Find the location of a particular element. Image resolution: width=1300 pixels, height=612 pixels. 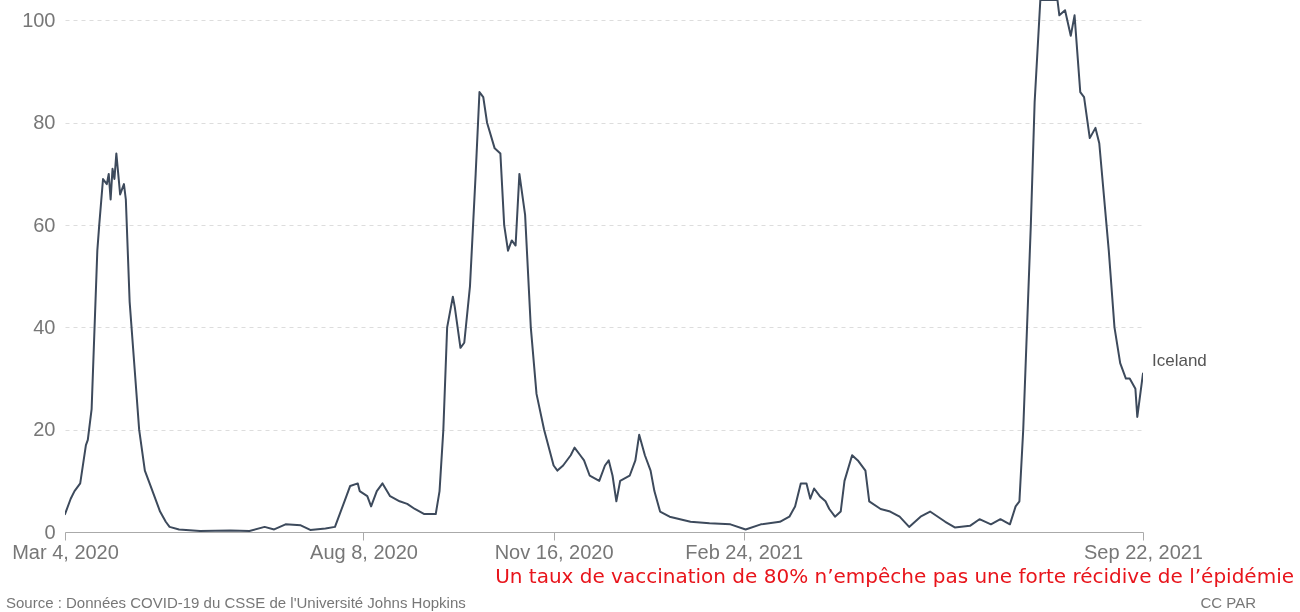

y-tick-label: 100 is located at coordinates (39, 19).